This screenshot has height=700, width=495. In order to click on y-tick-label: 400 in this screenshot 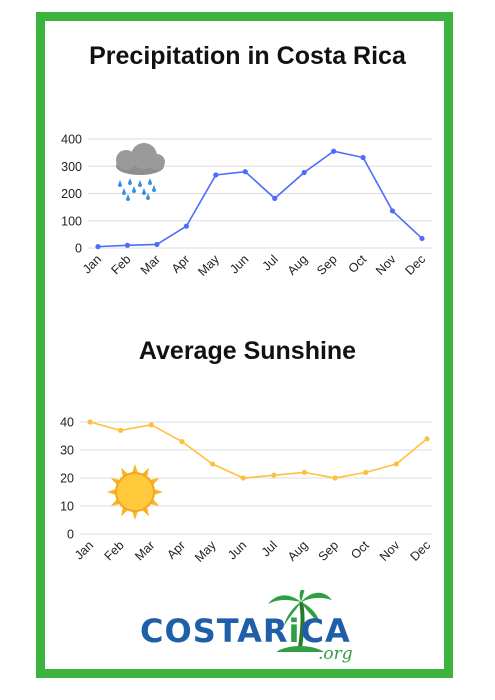, I will do `click(71, 140)`.